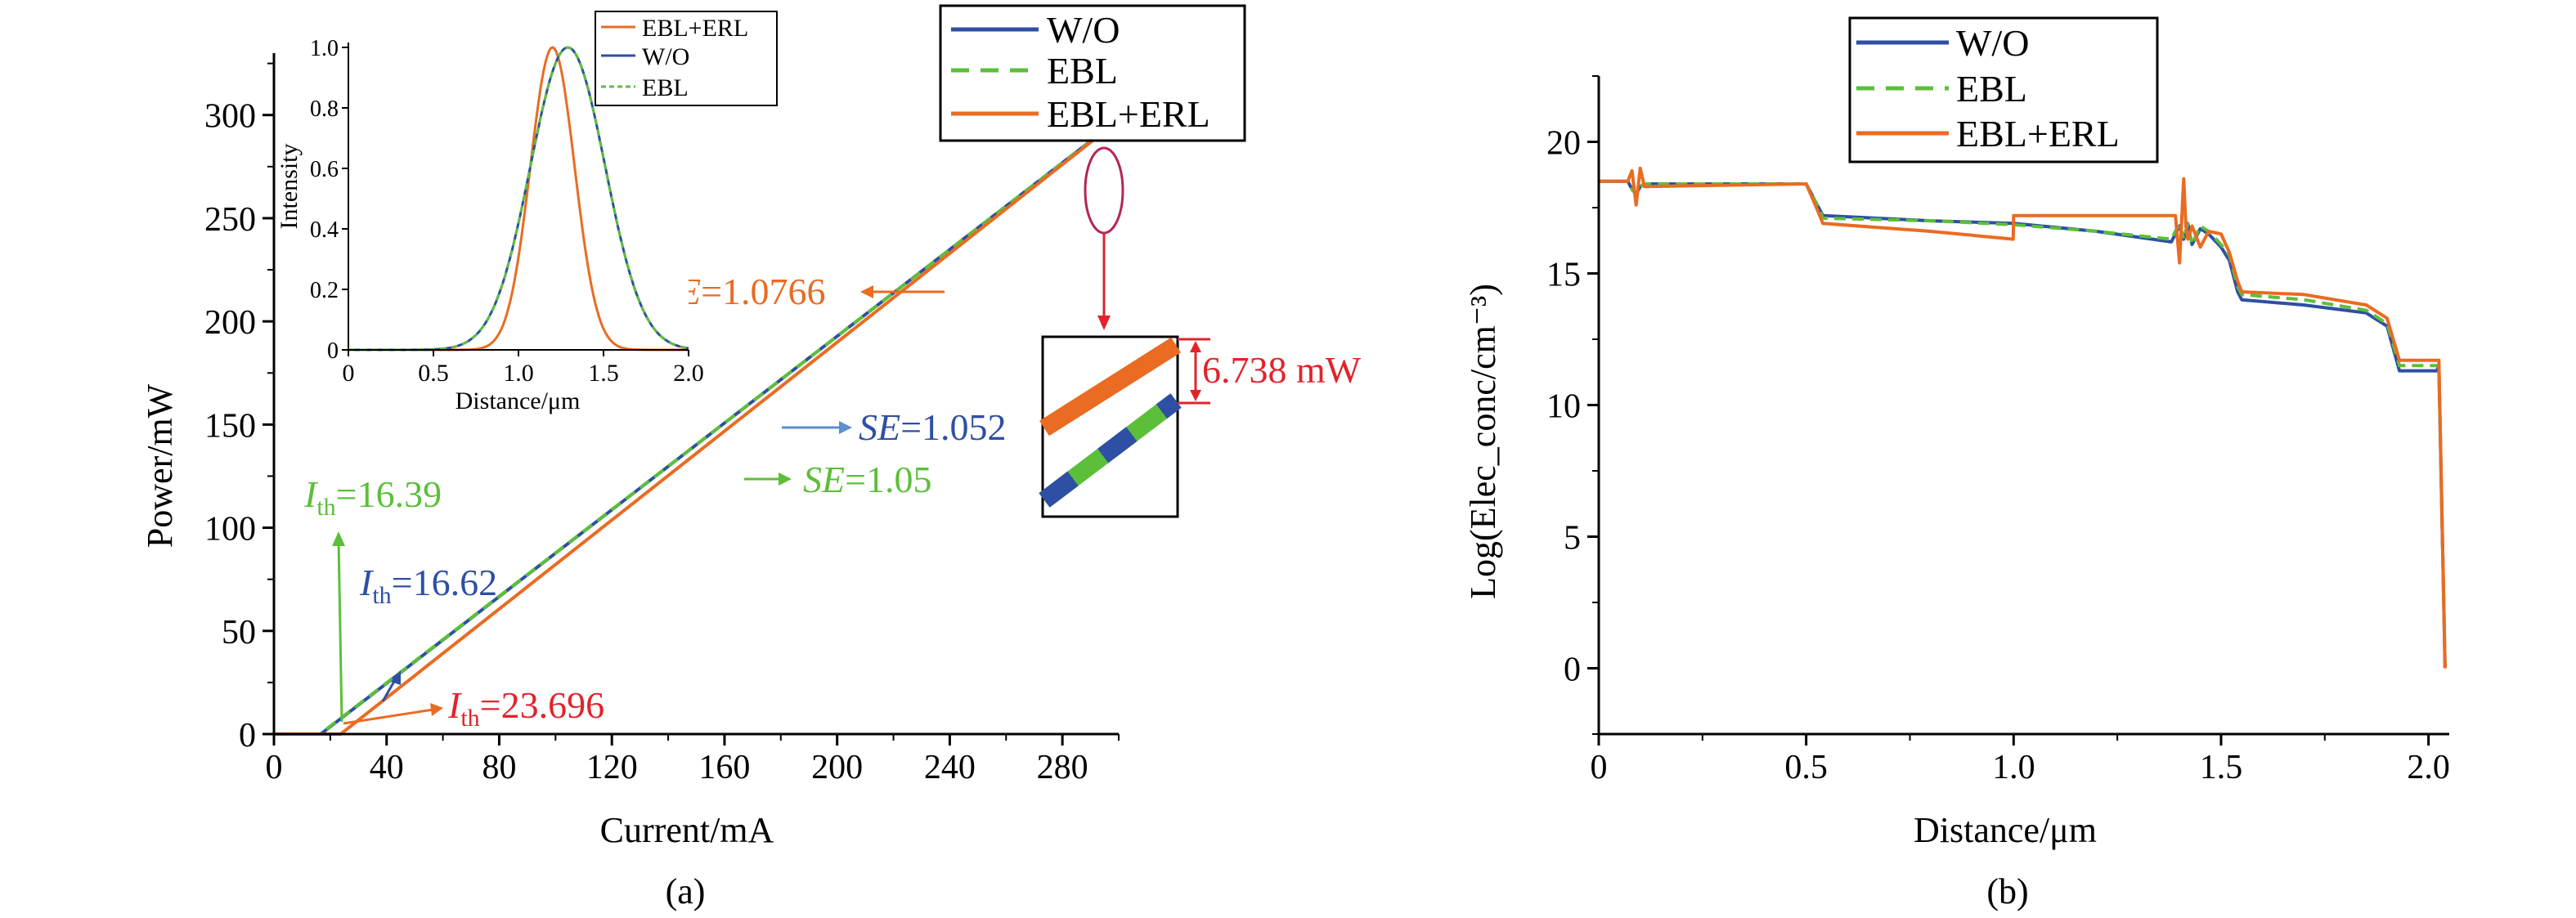  Describe the element at coordinates (230, 117) in the screenshot. I see `panel-a-y-tick-label: 300` at that location.